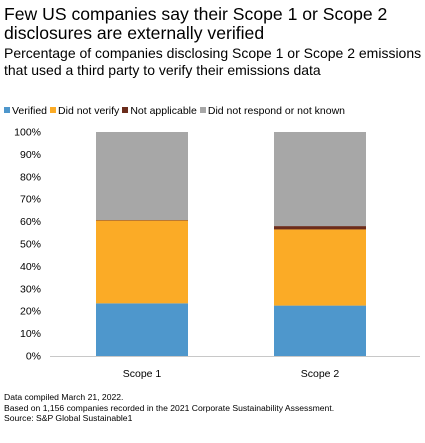 This screenshot has height=443, width=425. What do you see at coordinates (30, 267) in the screenshot?
I see `y-tick-label: 40%` at bounding box center [30, 267].